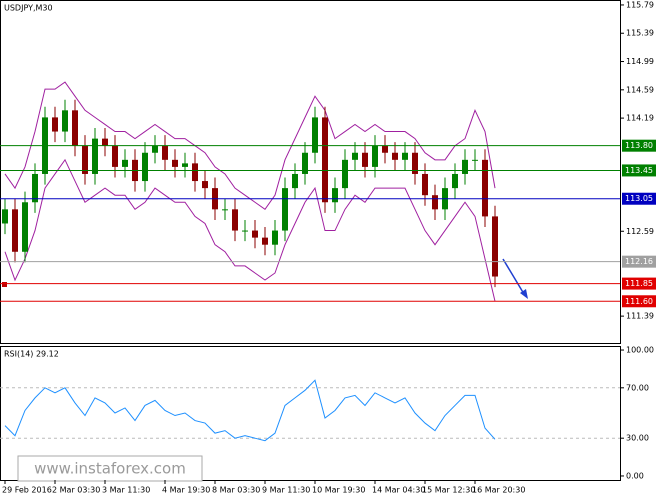  I want to click on level-label: 113.80, so click(639, 145).